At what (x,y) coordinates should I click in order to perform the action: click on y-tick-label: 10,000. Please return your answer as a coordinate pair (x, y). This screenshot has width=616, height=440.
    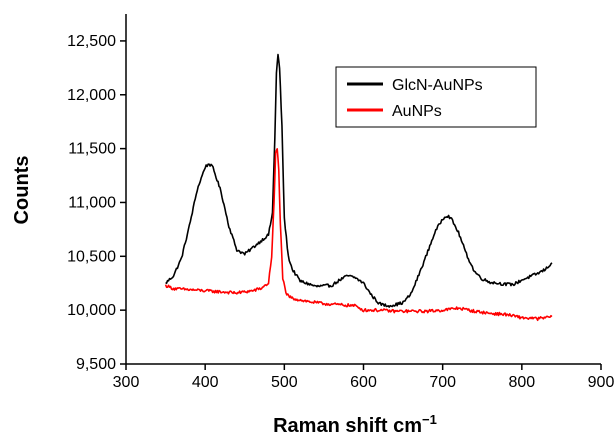
    Looking at the image, I should click on (91, 310).